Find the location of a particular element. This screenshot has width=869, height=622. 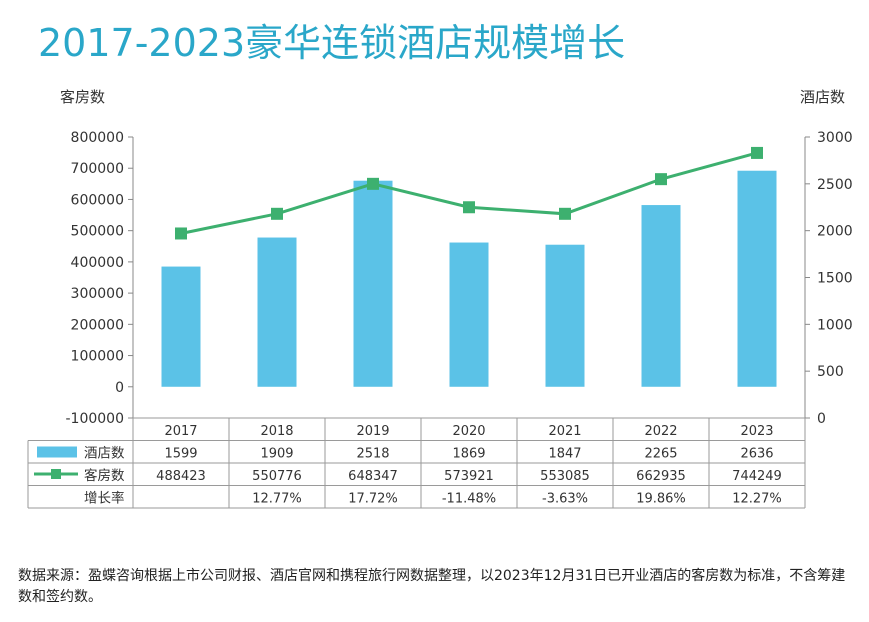

left-axis-tick-label: -100000 is located at coordinates (95, 419).